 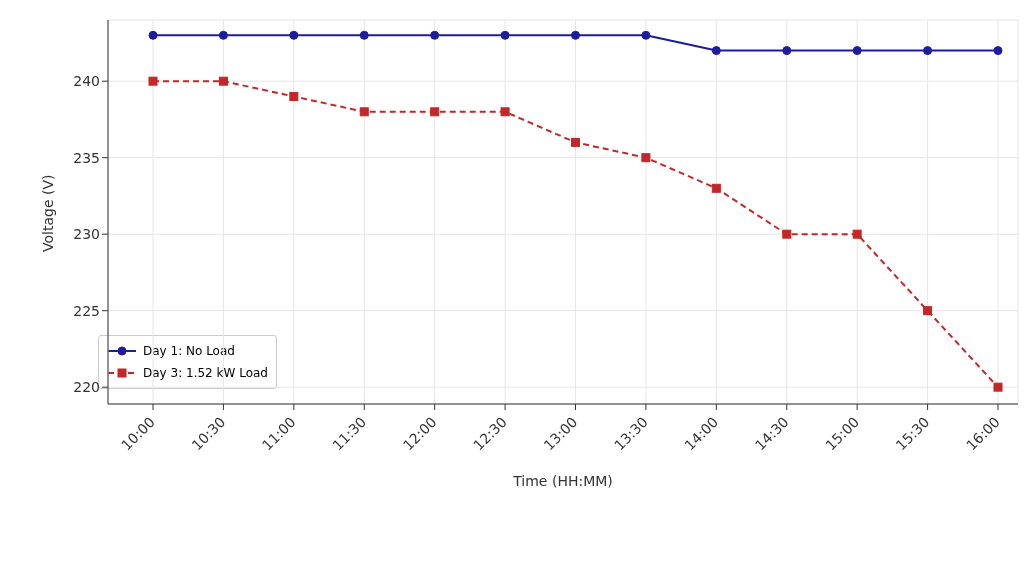 What do you see at coordinates (86, 234) in the screenshot?
I see `y-tick-label: 230` at bounding box center [86, 234].